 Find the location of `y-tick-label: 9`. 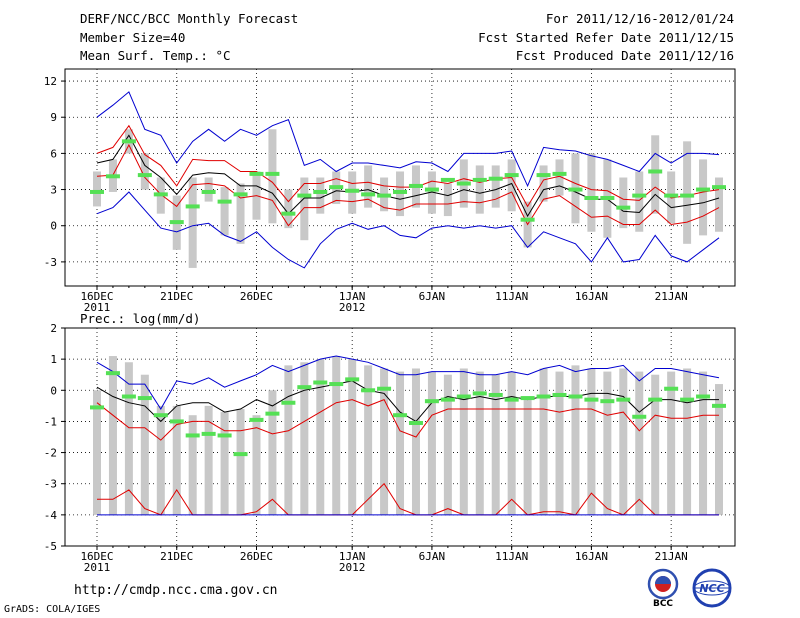

y-tick-label: 9 is located at coordinates (53, 117).